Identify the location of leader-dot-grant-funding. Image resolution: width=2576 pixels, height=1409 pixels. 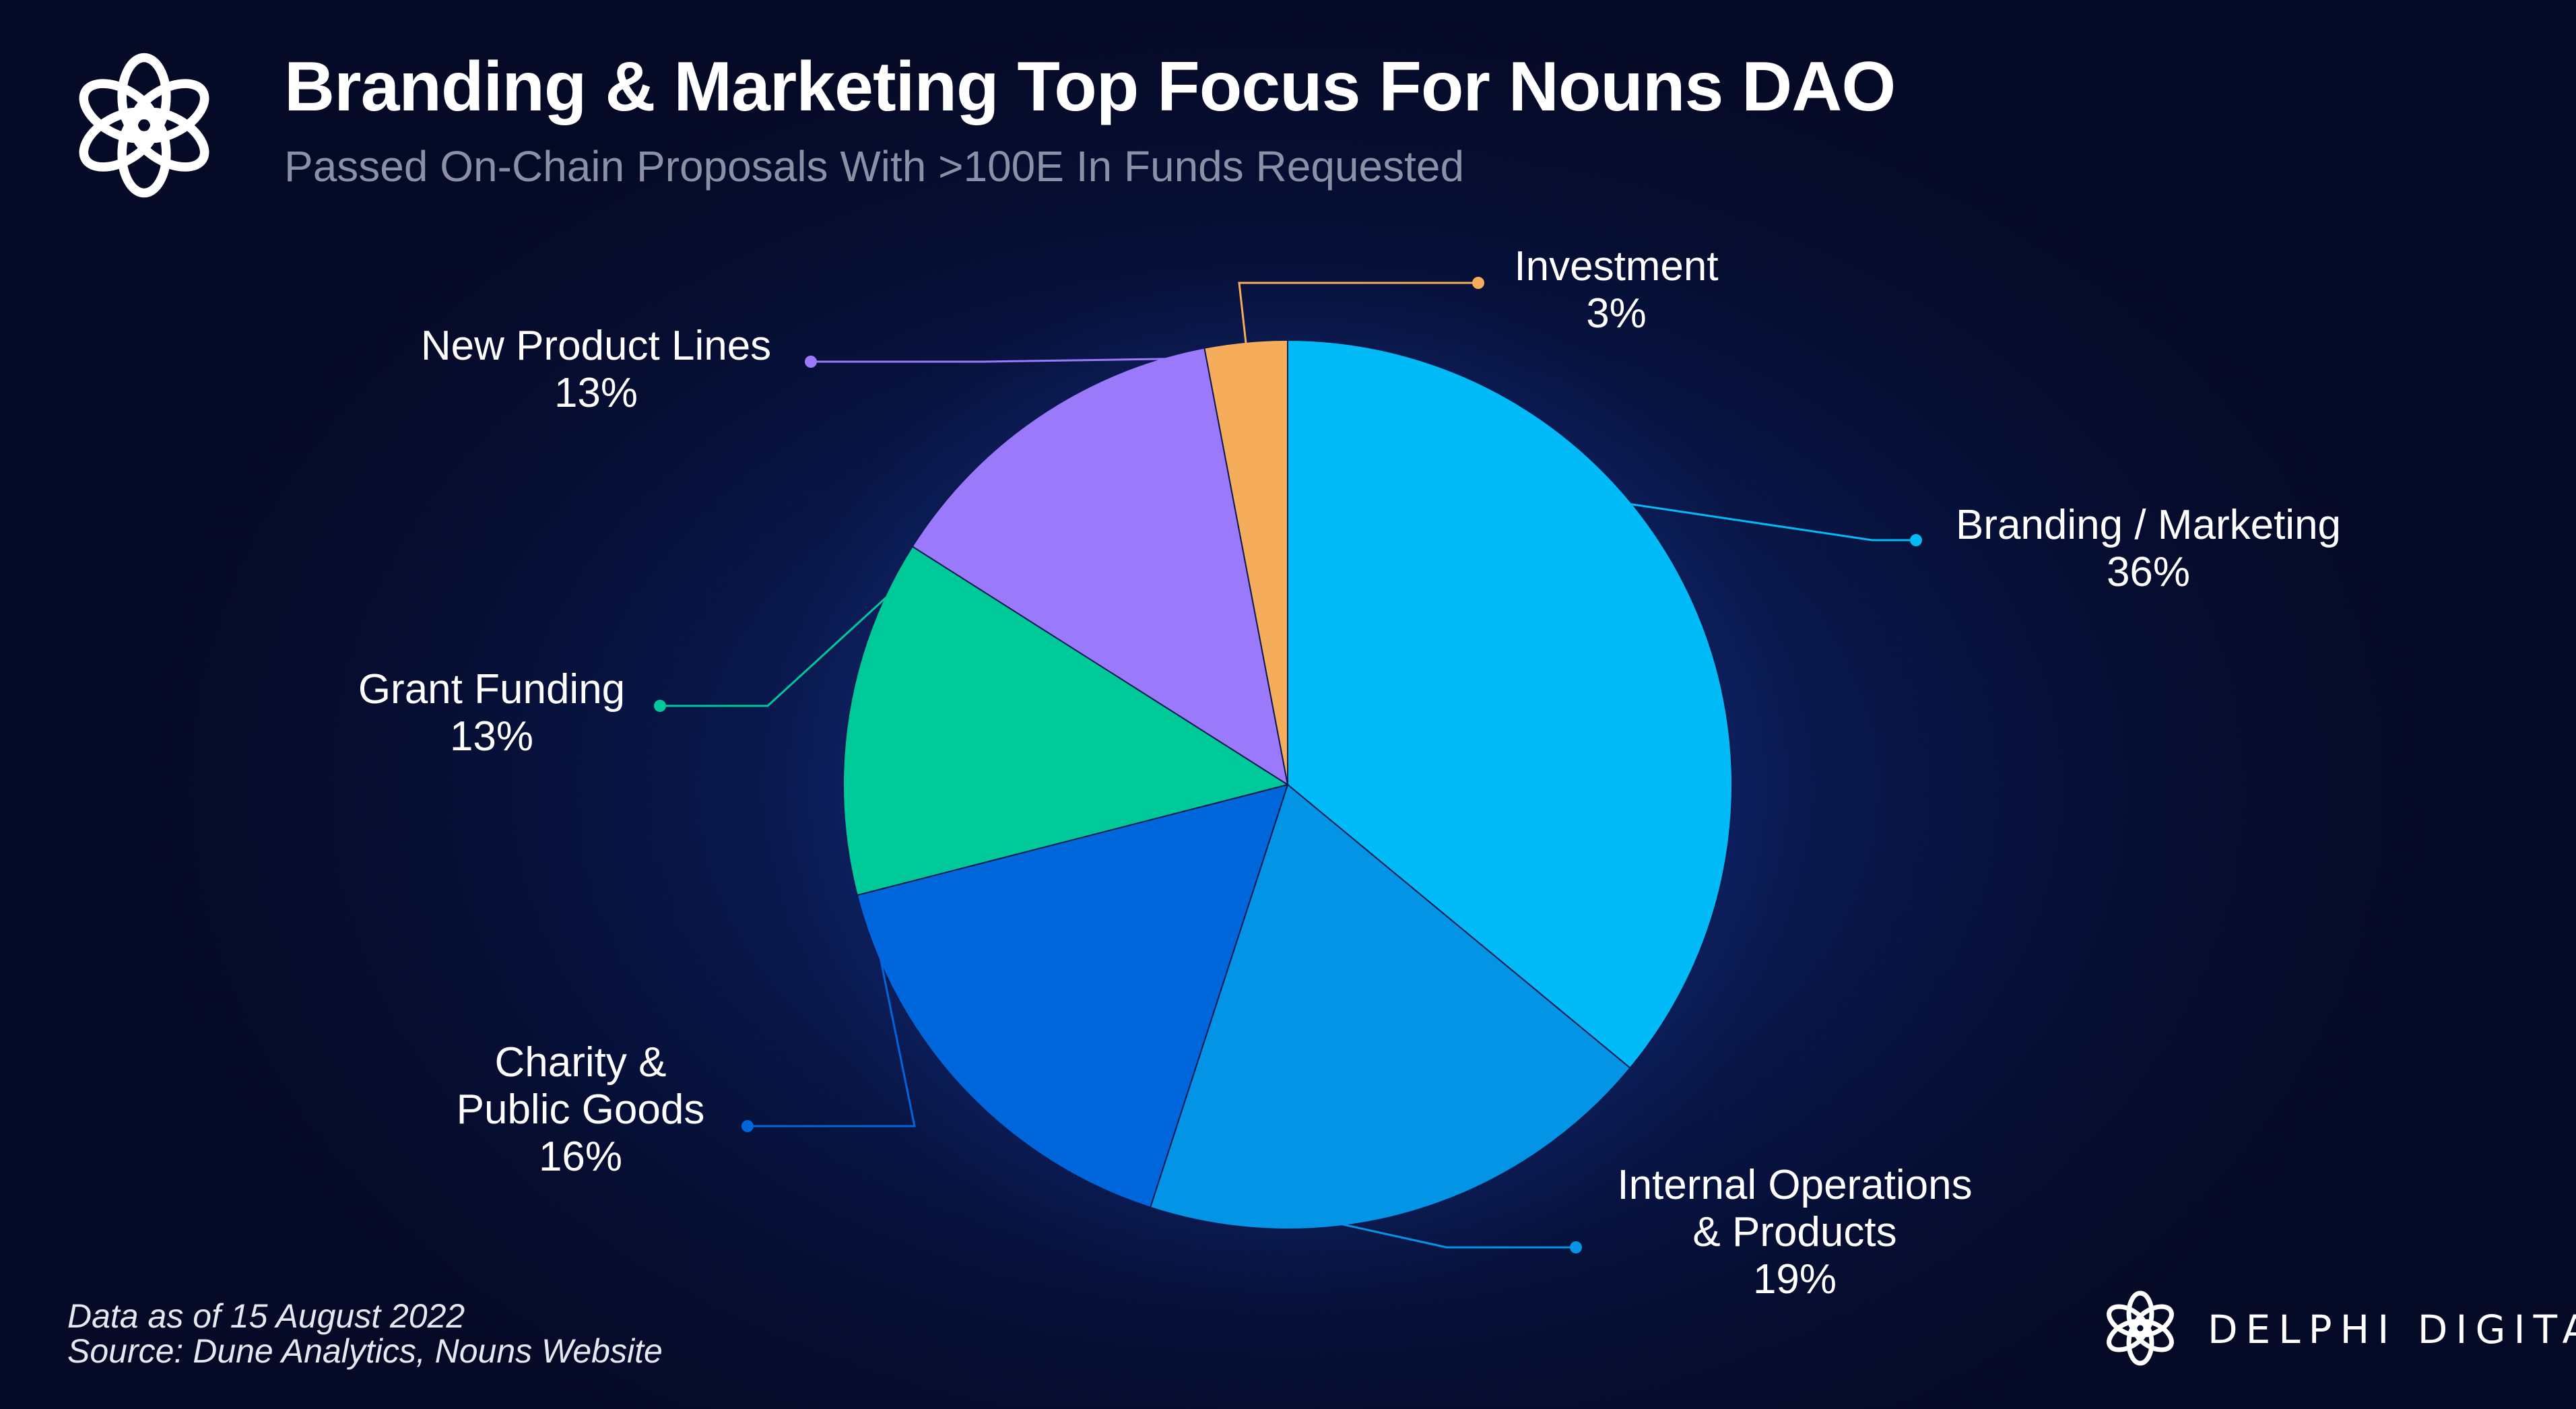
(660, 706).